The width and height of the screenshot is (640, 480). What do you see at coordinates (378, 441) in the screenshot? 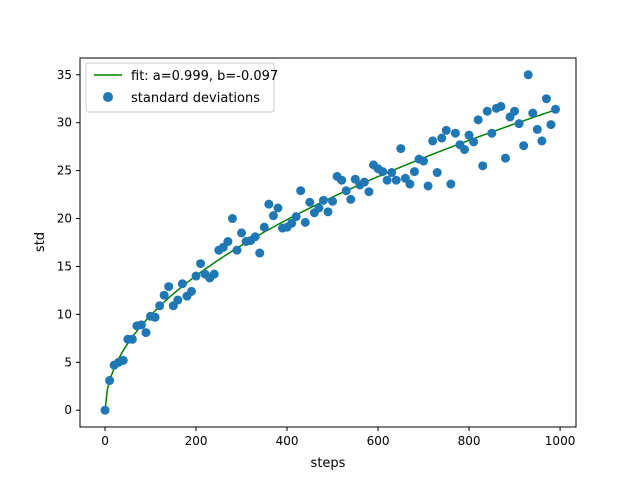
I see `x-tick-label: 600` at bounding box center [378, 441].